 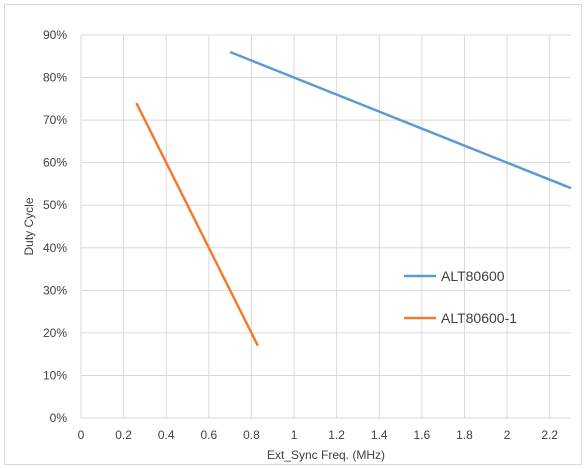 I want to click on y-axis-title: Duty Cycle, so click(x=29, y=226).